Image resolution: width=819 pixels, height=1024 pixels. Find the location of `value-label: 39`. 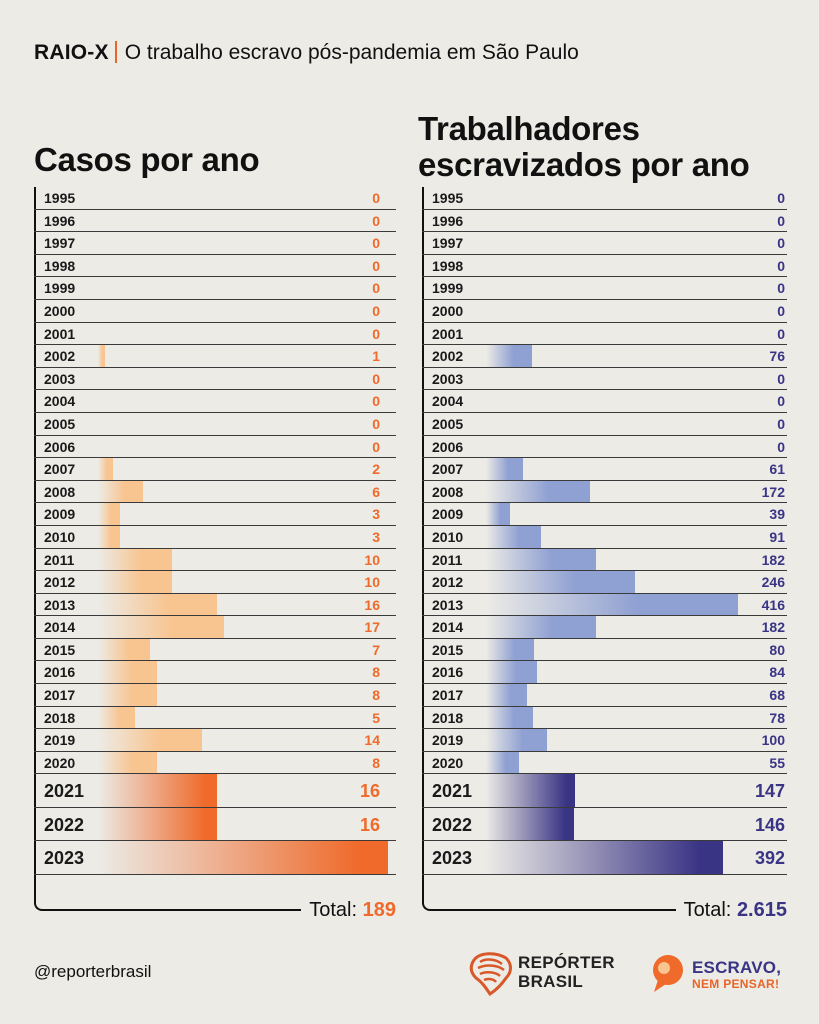

value-label: 39 is located at coordinates (777, 514).